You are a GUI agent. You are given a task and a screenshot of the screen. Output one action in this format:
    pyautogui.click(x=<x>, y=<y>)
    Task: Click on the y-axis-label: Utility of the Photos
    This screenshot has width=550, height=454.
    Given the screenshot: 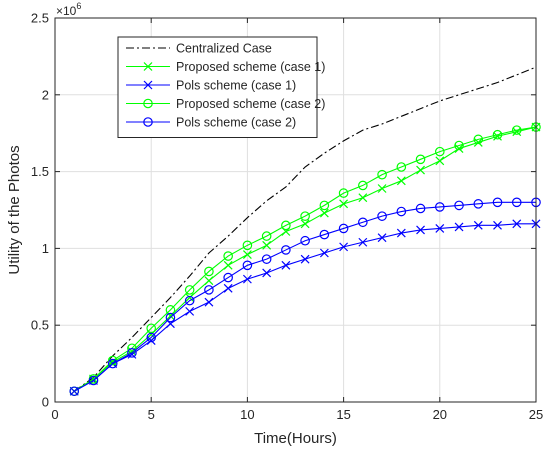 What is the action you would take?
    pyautogui.click(x=14, y=209)
    